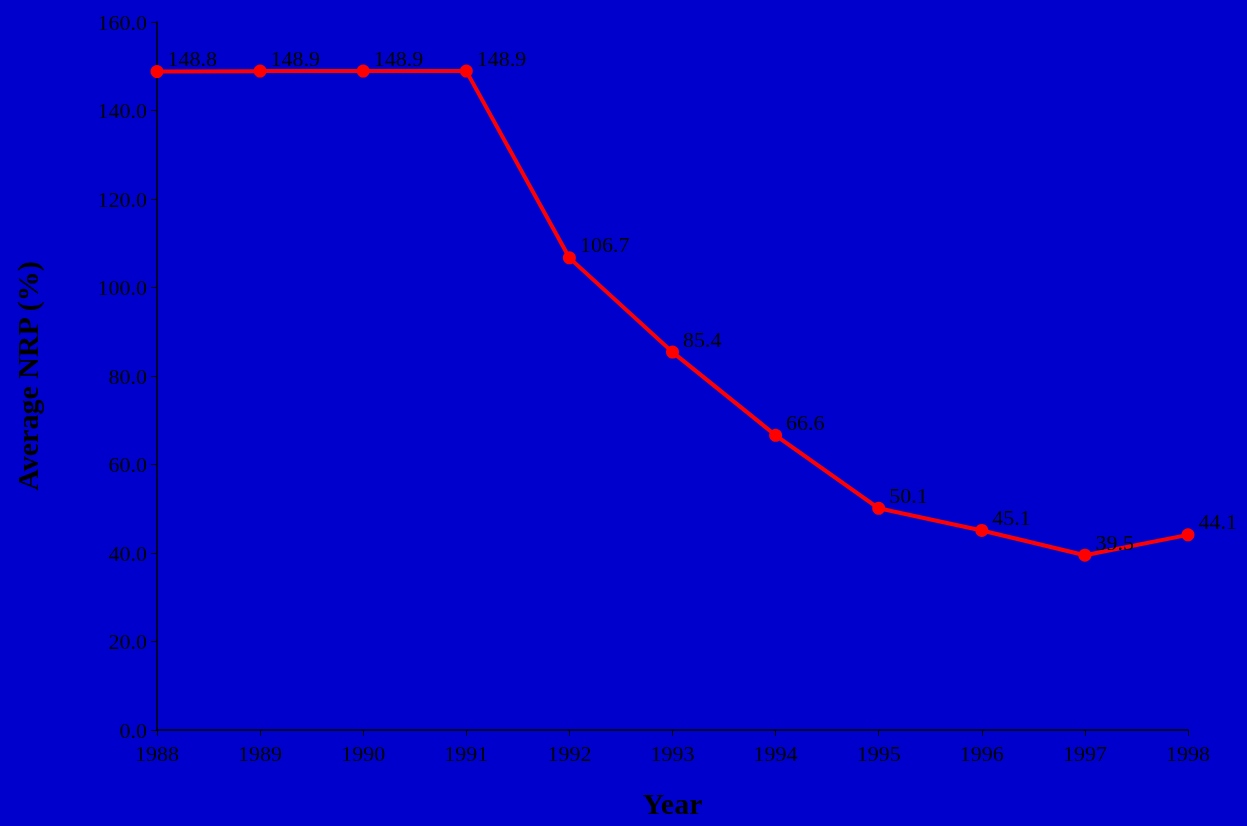  I want to click on y-tick-label: 20.0, so click(127, 641).